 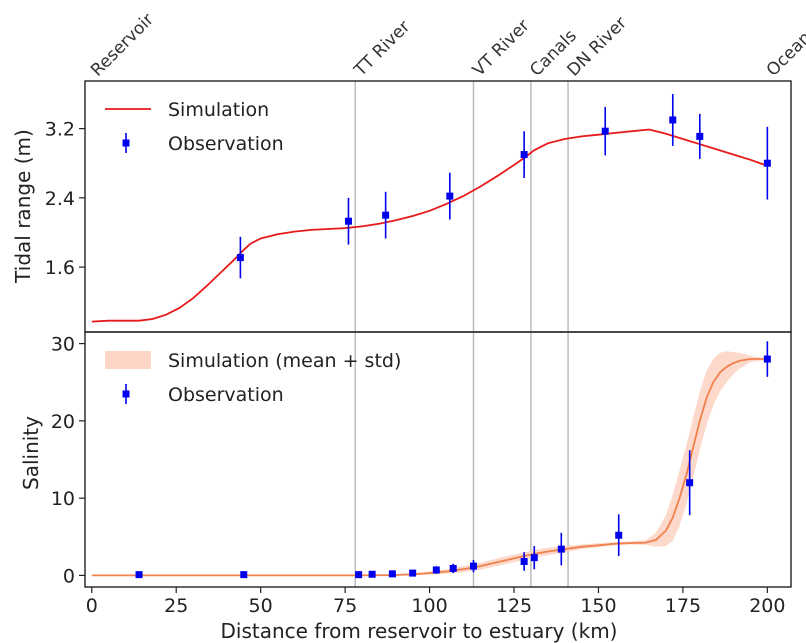 What do you see at coordinates (419, 631) in the screenshot?
I see `bottom-xlabel: Distance from reservoir to estuary (km)` at bounding box center [419, 631].